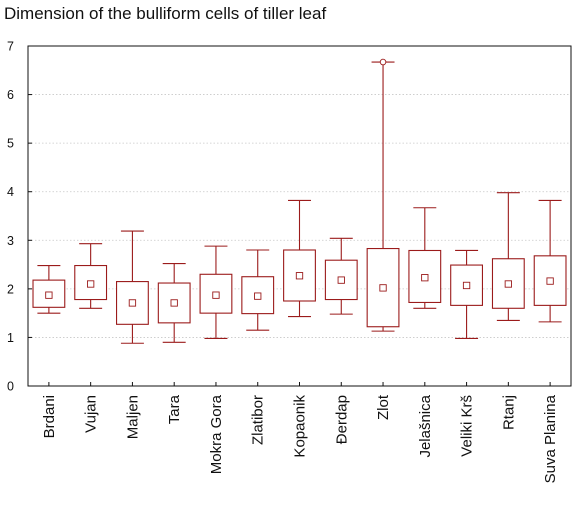  What do you see at coordinates (10, 289) in the screenshot?
I see `y-tick-label: 2` at bounding box center [10, 289].